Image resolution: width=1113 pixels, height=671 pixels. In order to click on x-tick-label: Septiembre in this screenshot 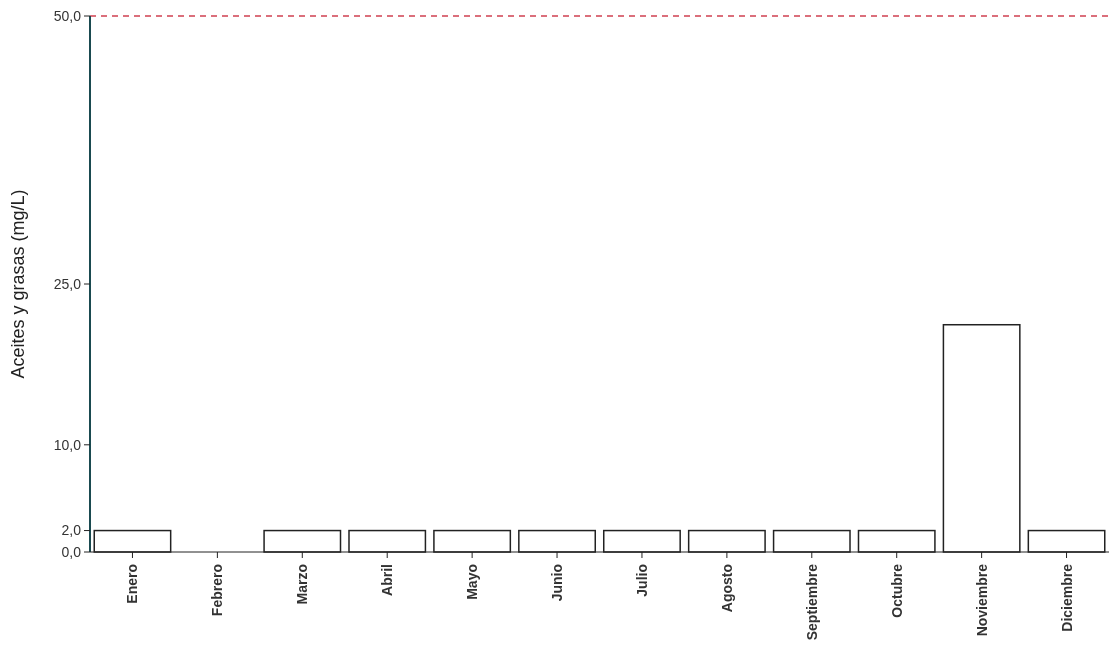, I will do `click(811, 602)`.